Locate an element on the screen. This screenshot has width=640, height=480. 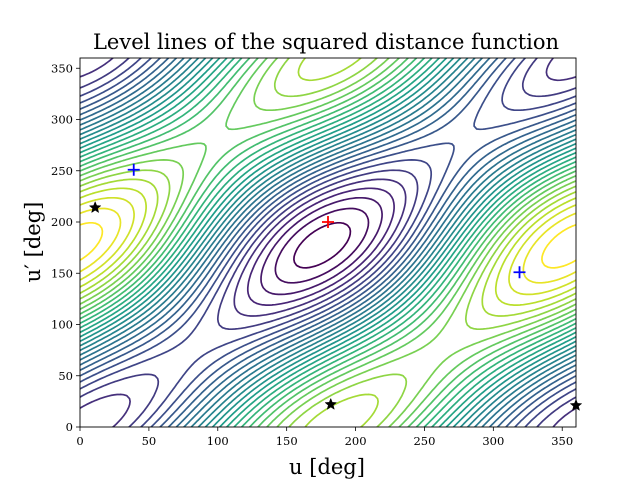
y-tick-label: 50 is located at coordinates (65, 376).